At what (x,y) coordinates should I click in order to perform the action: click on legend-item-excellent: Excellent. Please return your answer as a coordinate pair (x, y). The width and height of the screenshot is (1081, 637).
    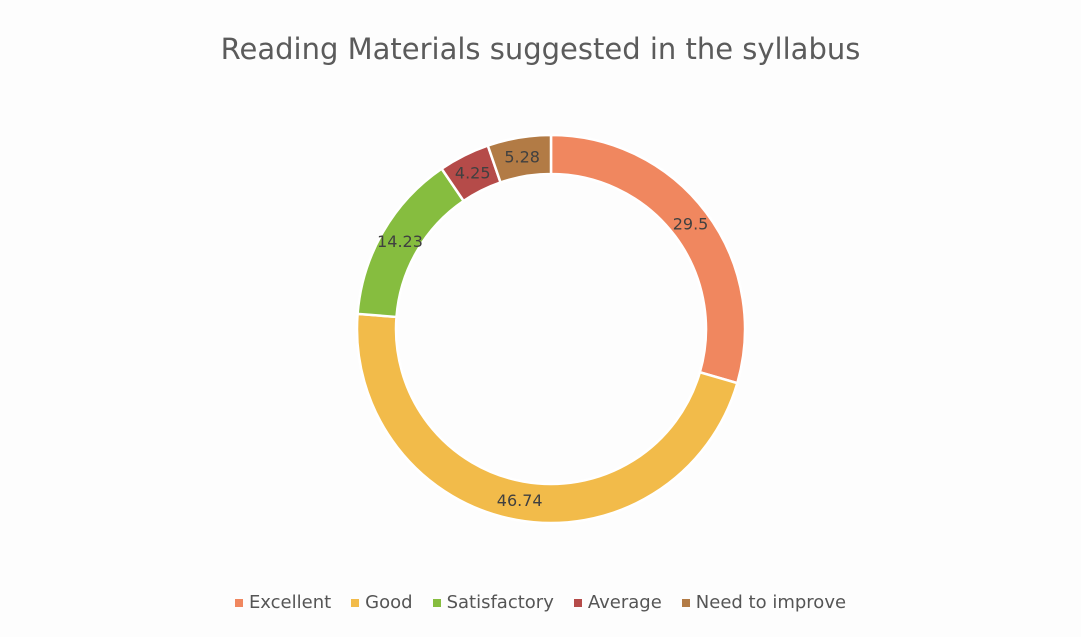
    Looking at the image, I should click on (283, 602).